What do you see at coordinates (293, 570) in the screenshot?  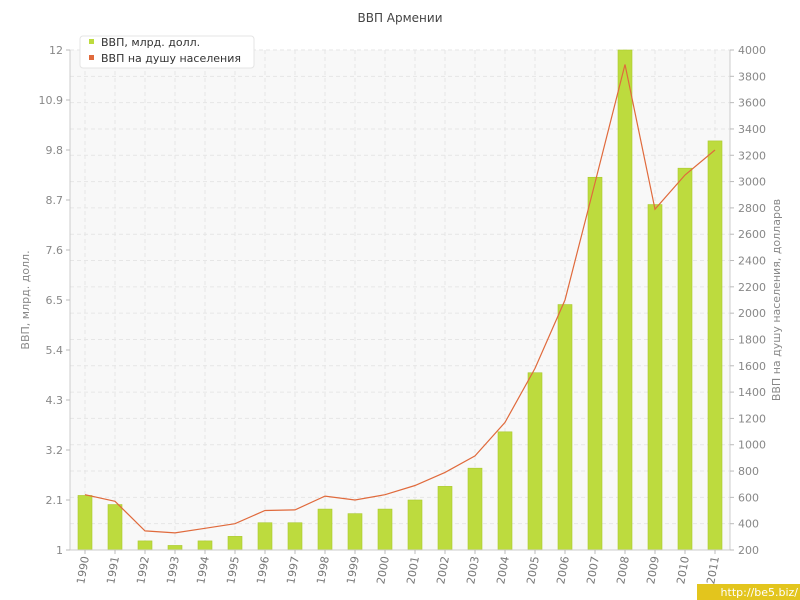 I see `x-tick-label: 1997` at bounding box center [293, 570].